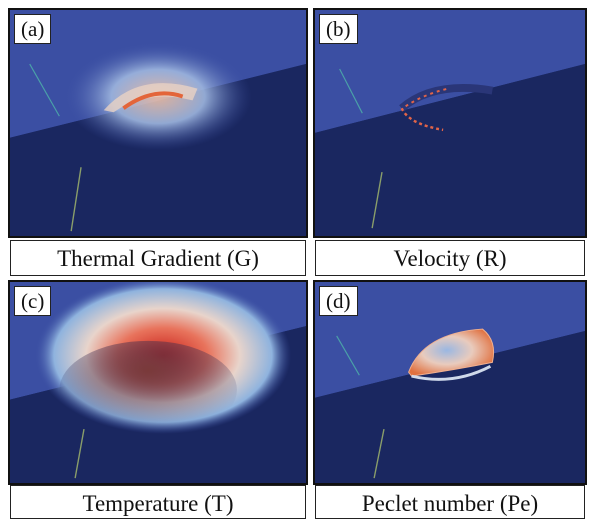 Image resolution: width=593 pixels, height=522 pixels. Describe the element at coordinates (158, 502) in the screenshot. I see `panel-c-caption: Temperature (T)` at that location.